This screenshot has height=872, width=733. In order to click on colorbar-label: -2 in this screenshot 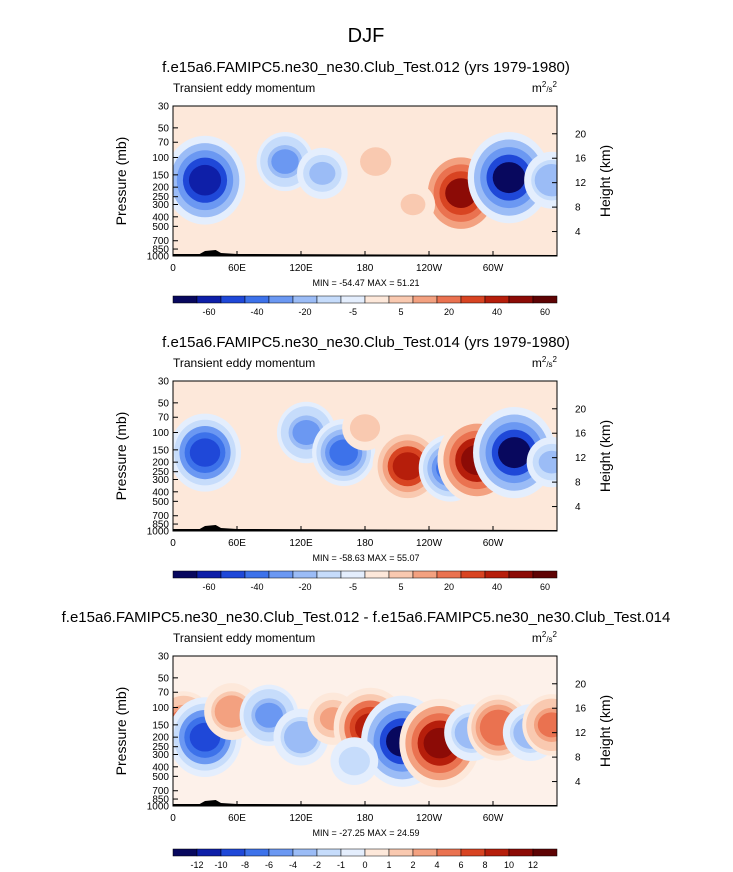, I will do `click(317, 865)`.